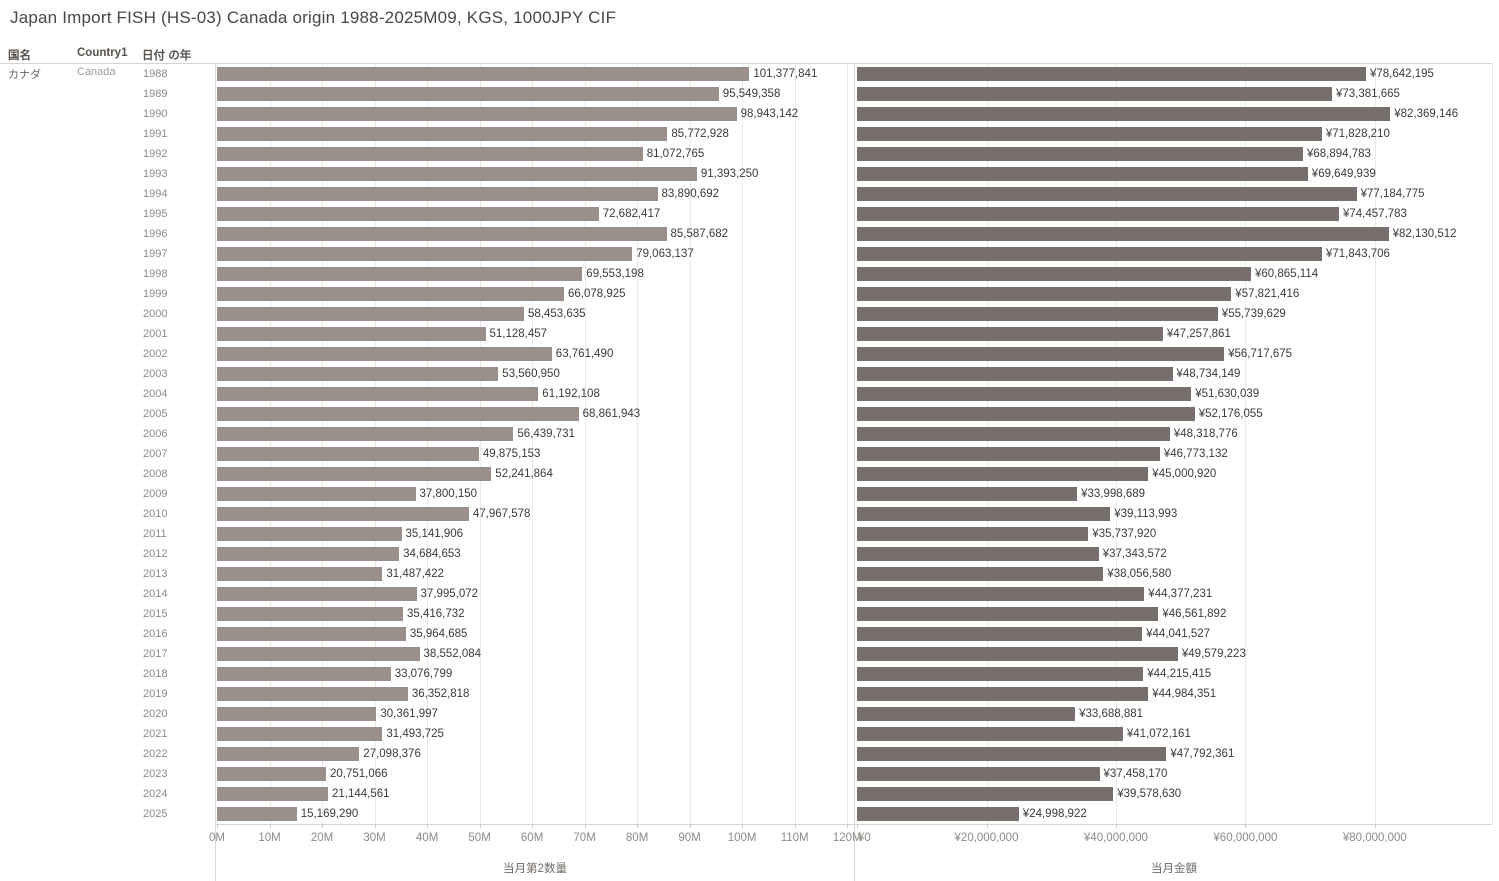 The height and width of the screenshot is (881, 1499). I want to click on year-label: 2014, so click(155, 594).